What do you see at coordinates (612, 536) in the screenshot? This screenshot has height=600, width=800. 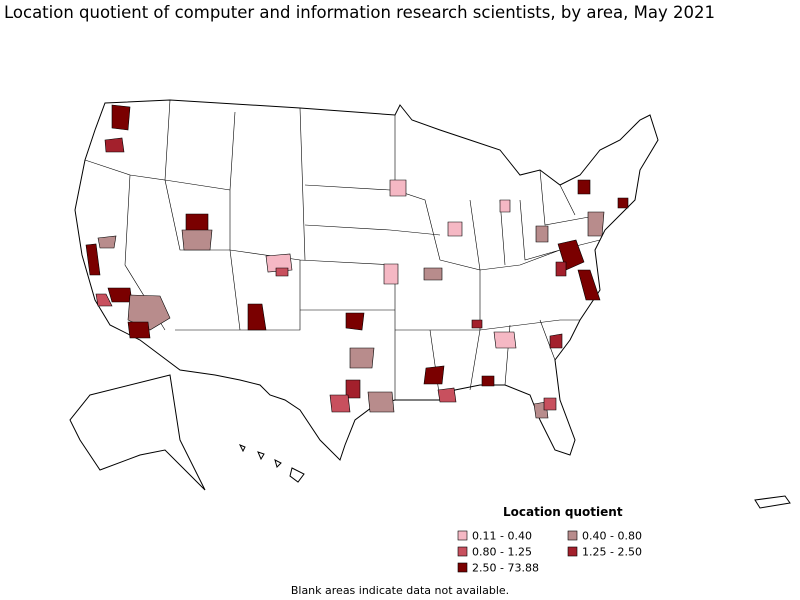 I see `legend-label: 0.40 - 0.80` at bounding box center [612, 536].